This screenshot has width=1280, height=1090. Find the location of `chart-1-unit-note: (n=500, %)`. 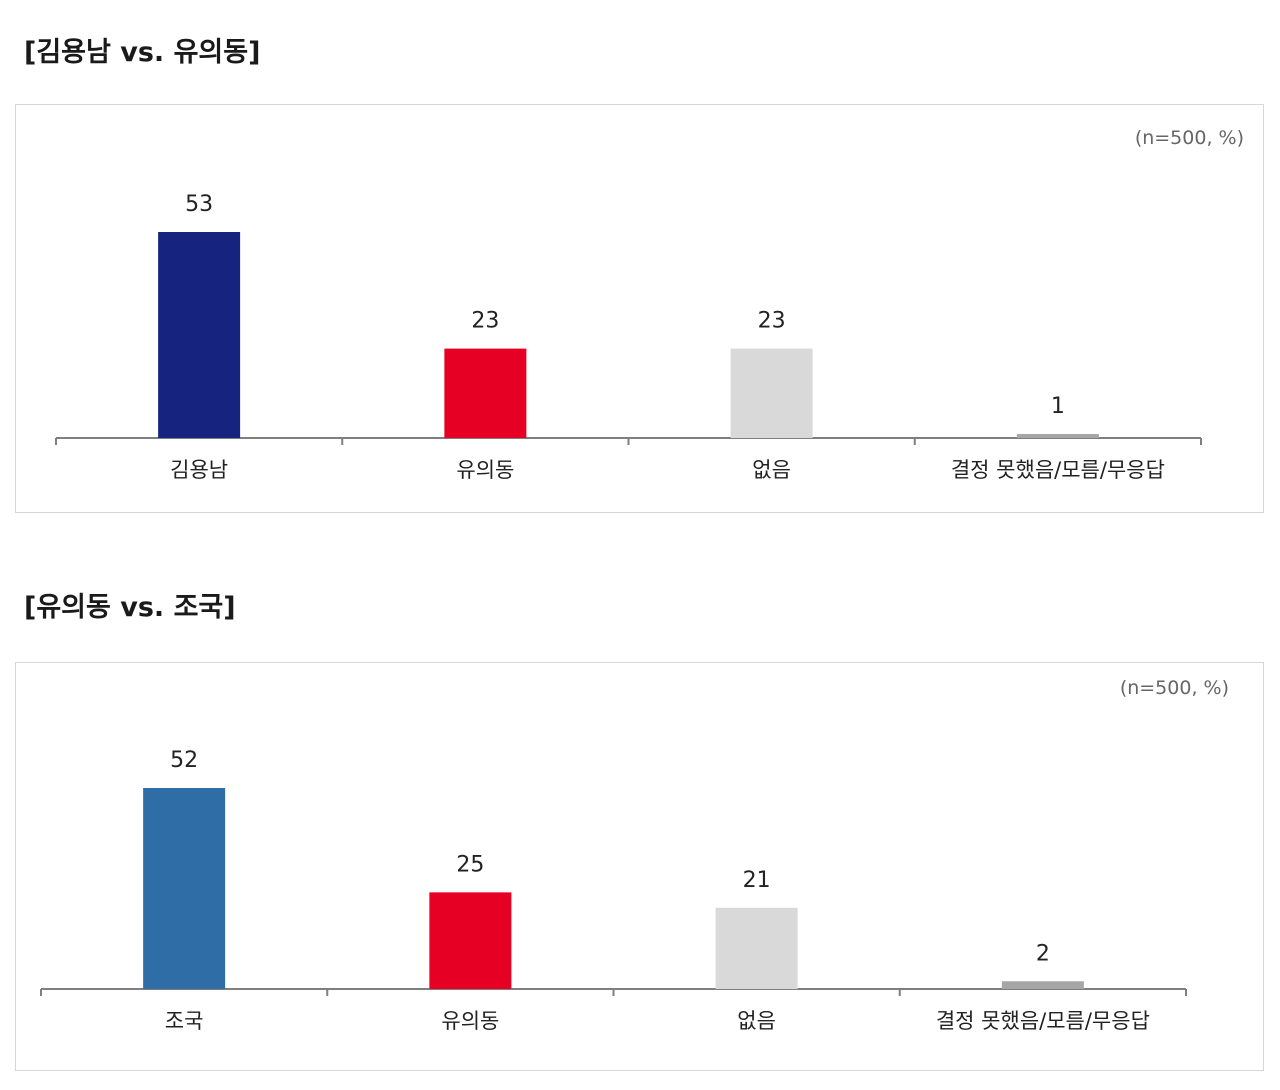

chart-1-unit-note: (n=500, %) is located at coordinates (1189, 138).